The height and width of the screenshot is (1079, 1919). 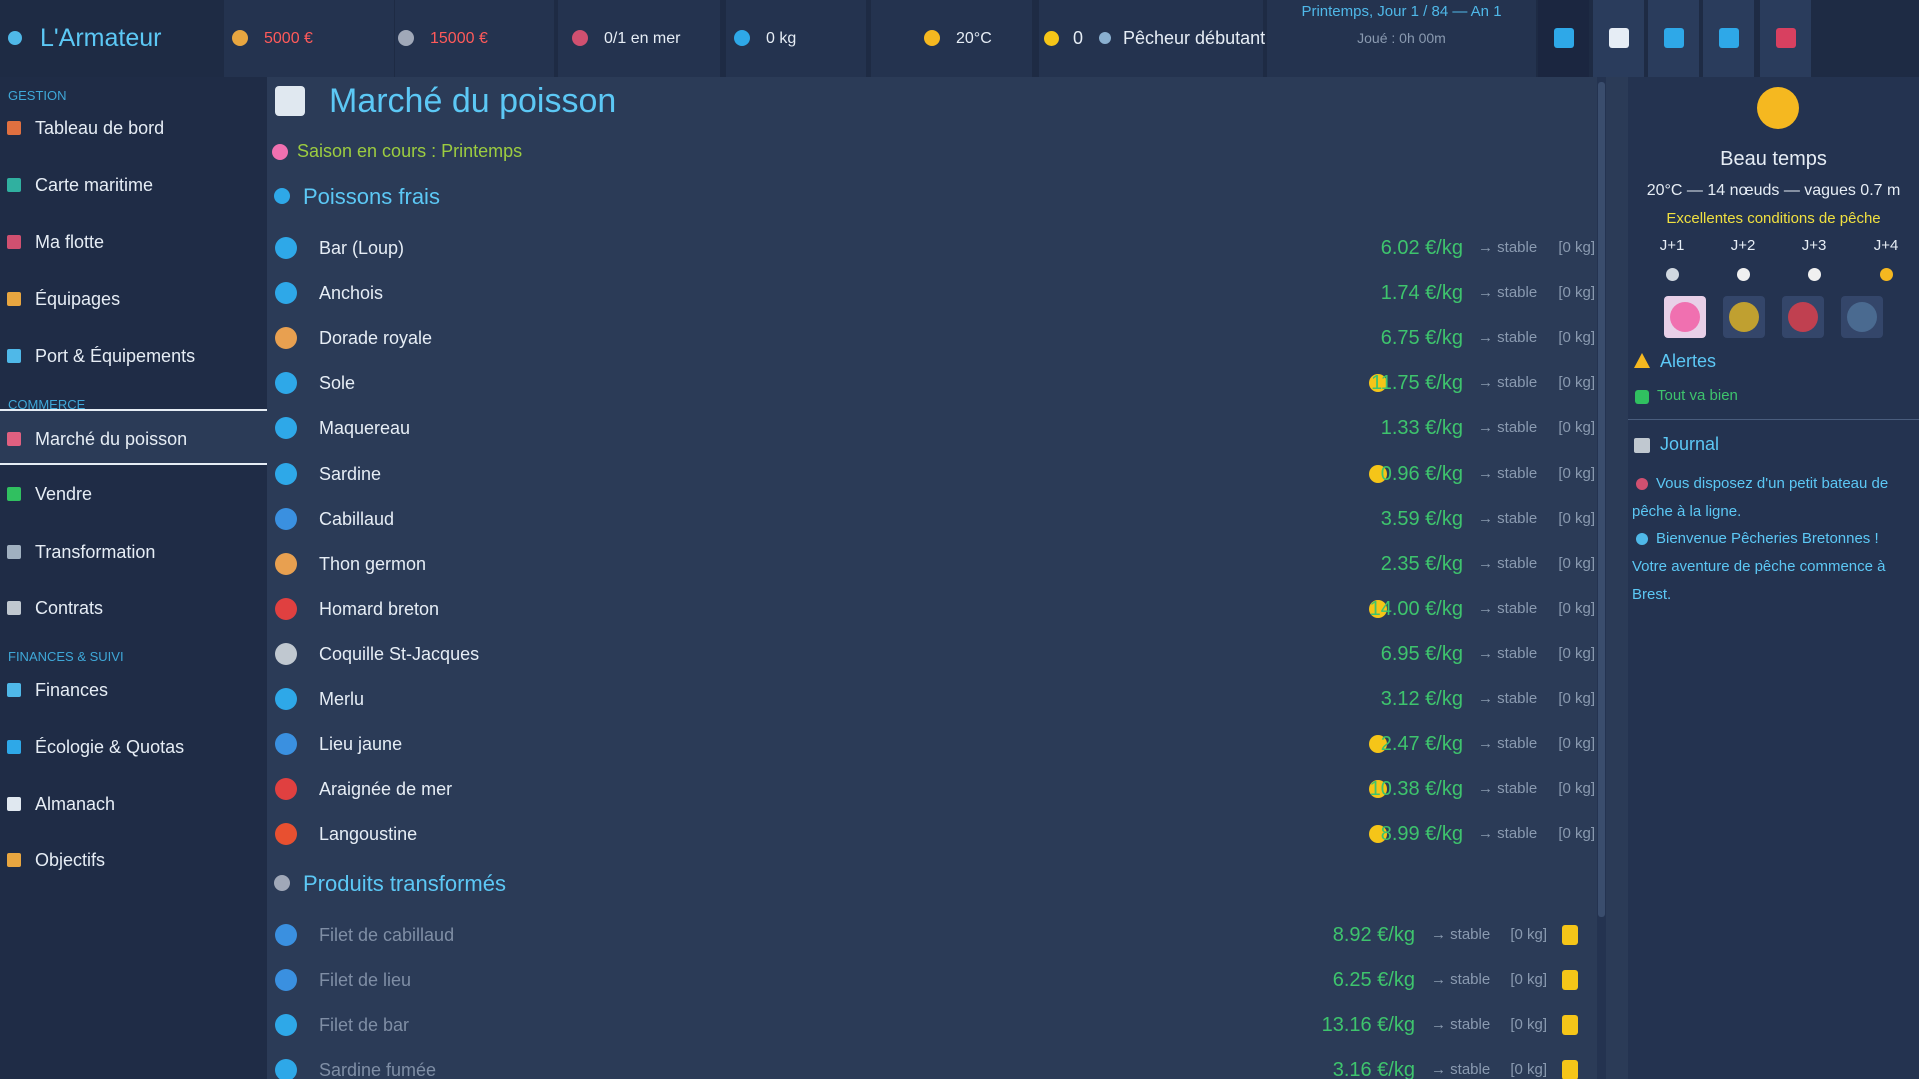 What do you see at coordinates (1421, 338) in the screenshot?
I see `price: 6.75 €/kg` at bounding box center [1421, 338].